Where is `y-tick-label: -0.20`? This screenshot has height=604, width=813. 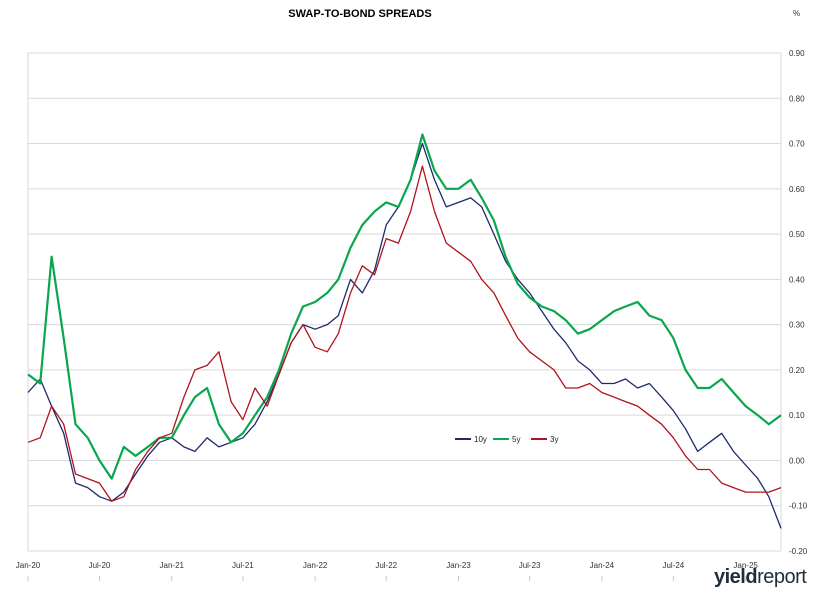
y-tick-label: -0.20 is located at coordinates (798, 551).